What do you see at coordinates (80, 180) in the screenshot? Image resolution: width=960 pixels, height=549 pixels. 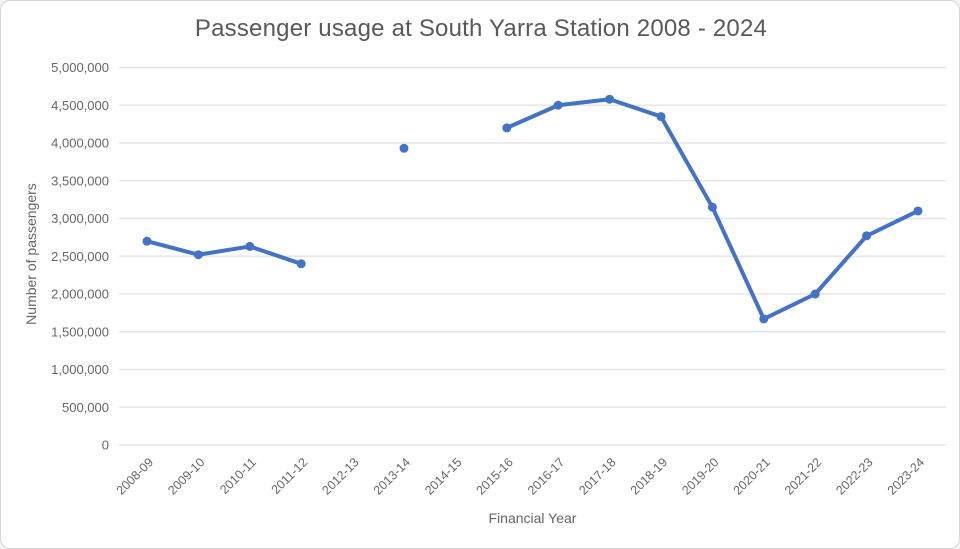 I see `y-axis-tick-label: 3,500,000` at bounding box center [80, 180].